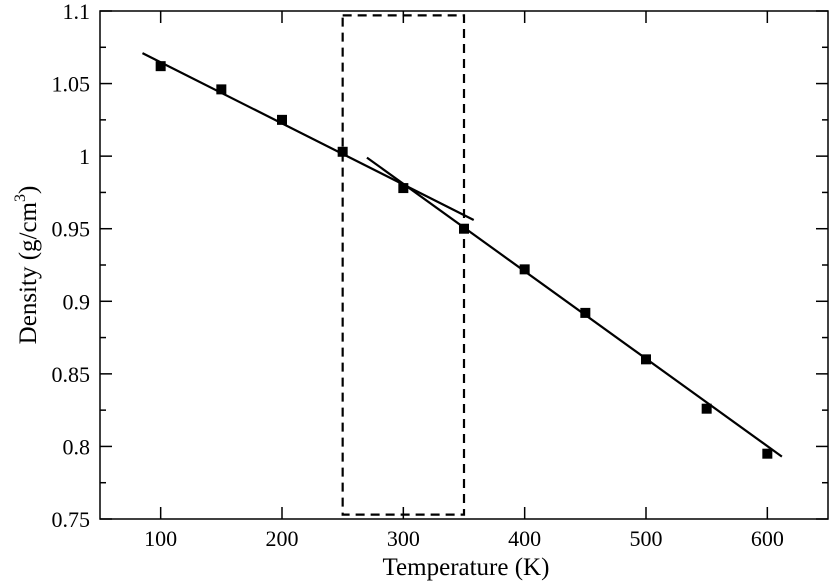 This screenshot has height=583, width=830. What do you see at coordinates (767, 538) in the screenshot?
I see `x-tick-label: 600` at bounding box center [767, 538].